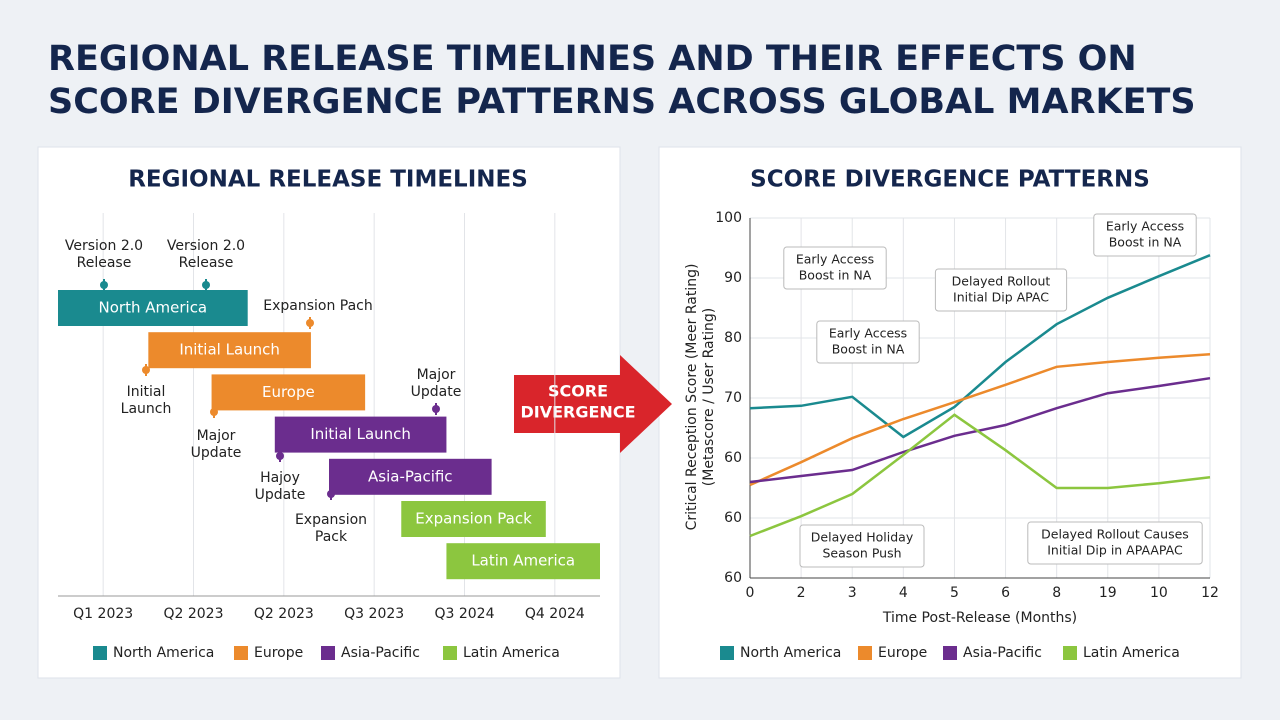 The height and width of the screenshot is (720, 1280). What do you see at coordinates (331, 520) in the screenshot?
I see `annotation: Expansion` at bounding box center [331, 520].